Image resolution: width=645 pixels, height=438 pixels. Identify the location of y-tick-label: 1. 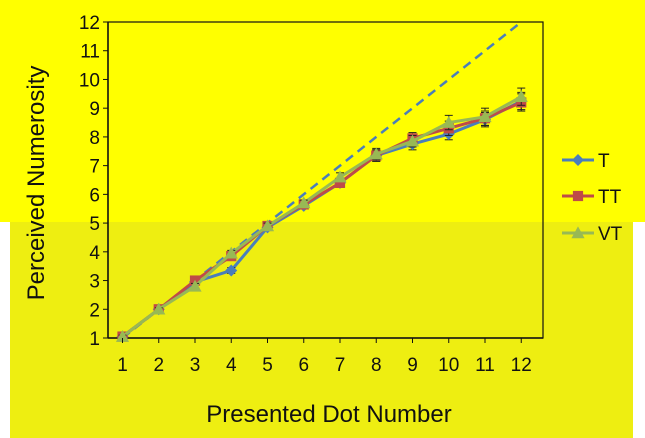
(94, 339).